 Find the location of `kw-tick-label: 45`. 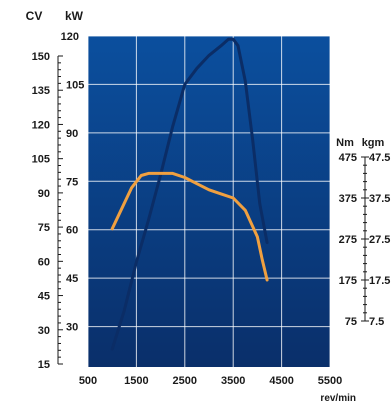

kw-tick-label: 45 is located at coordinates (72, 279).